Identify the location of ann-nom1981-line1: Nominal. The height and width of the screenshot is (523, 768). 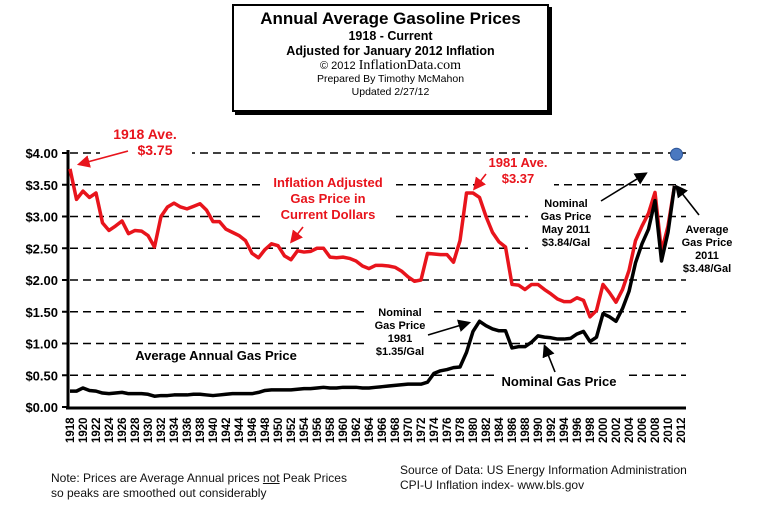
(399, 313).